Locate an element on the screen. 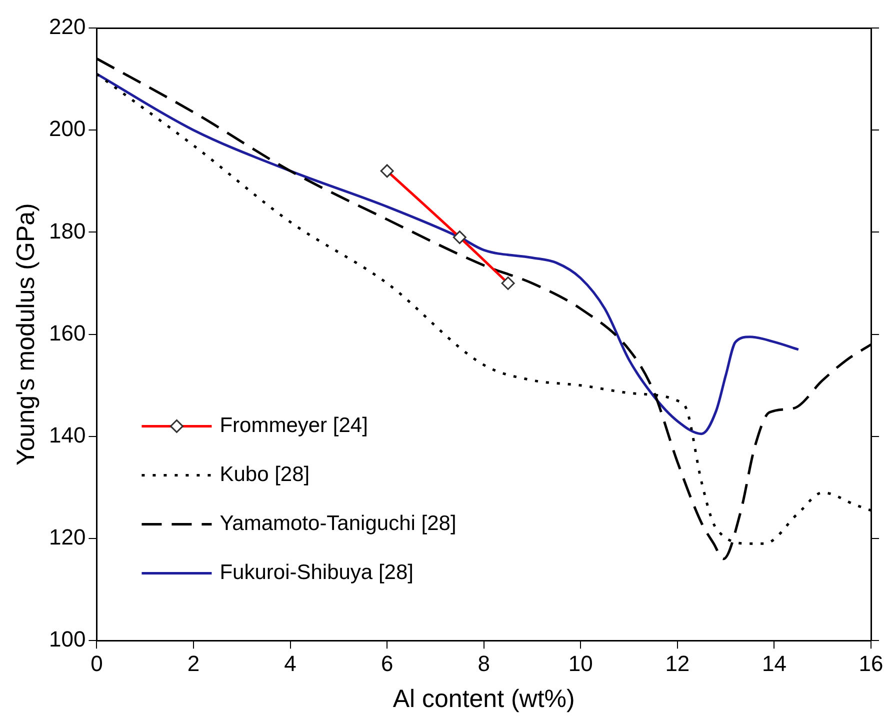 Image resolution: width=893 pixels, height=719 pixels. x-tick-label: 16 is located at coordinates (871, 663).